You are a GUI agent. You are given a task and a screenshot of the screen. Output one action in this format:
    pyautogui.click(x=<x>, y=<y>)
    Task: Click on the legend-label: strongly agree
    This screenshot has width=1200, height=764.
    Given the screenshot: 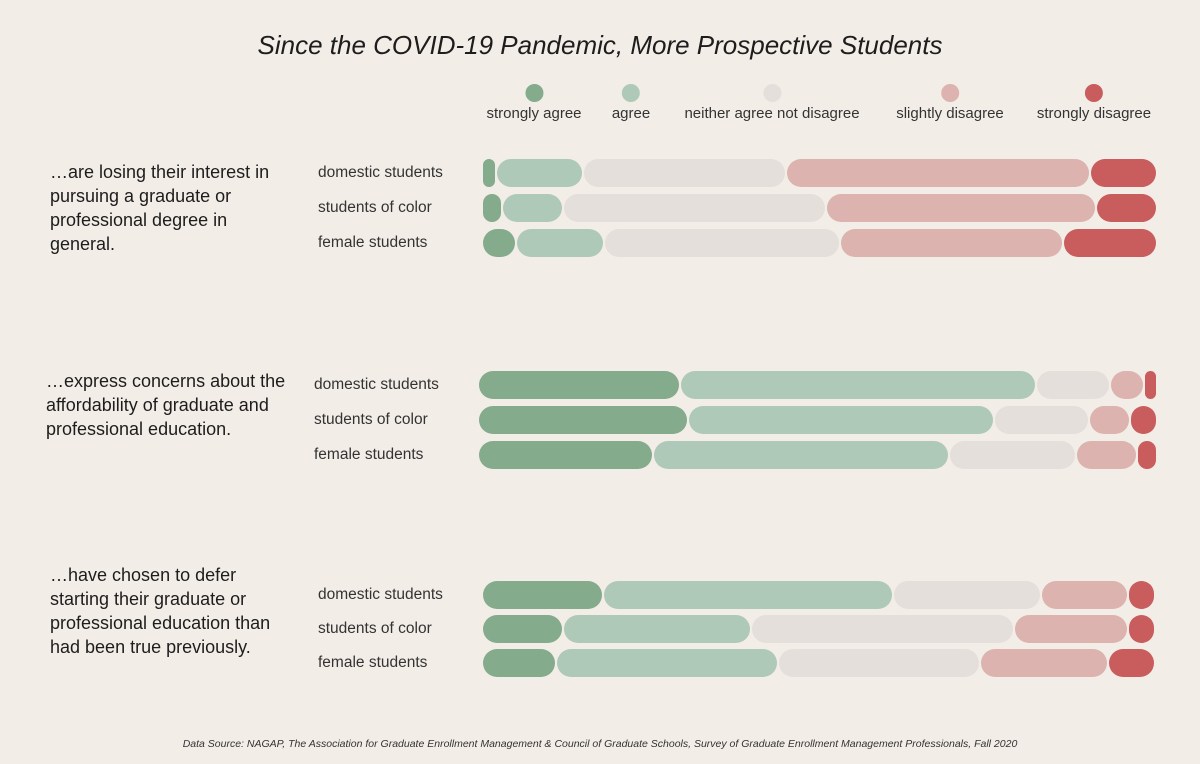 What is the action you would take?
    pyautogui.click(x=534, y=113)
    